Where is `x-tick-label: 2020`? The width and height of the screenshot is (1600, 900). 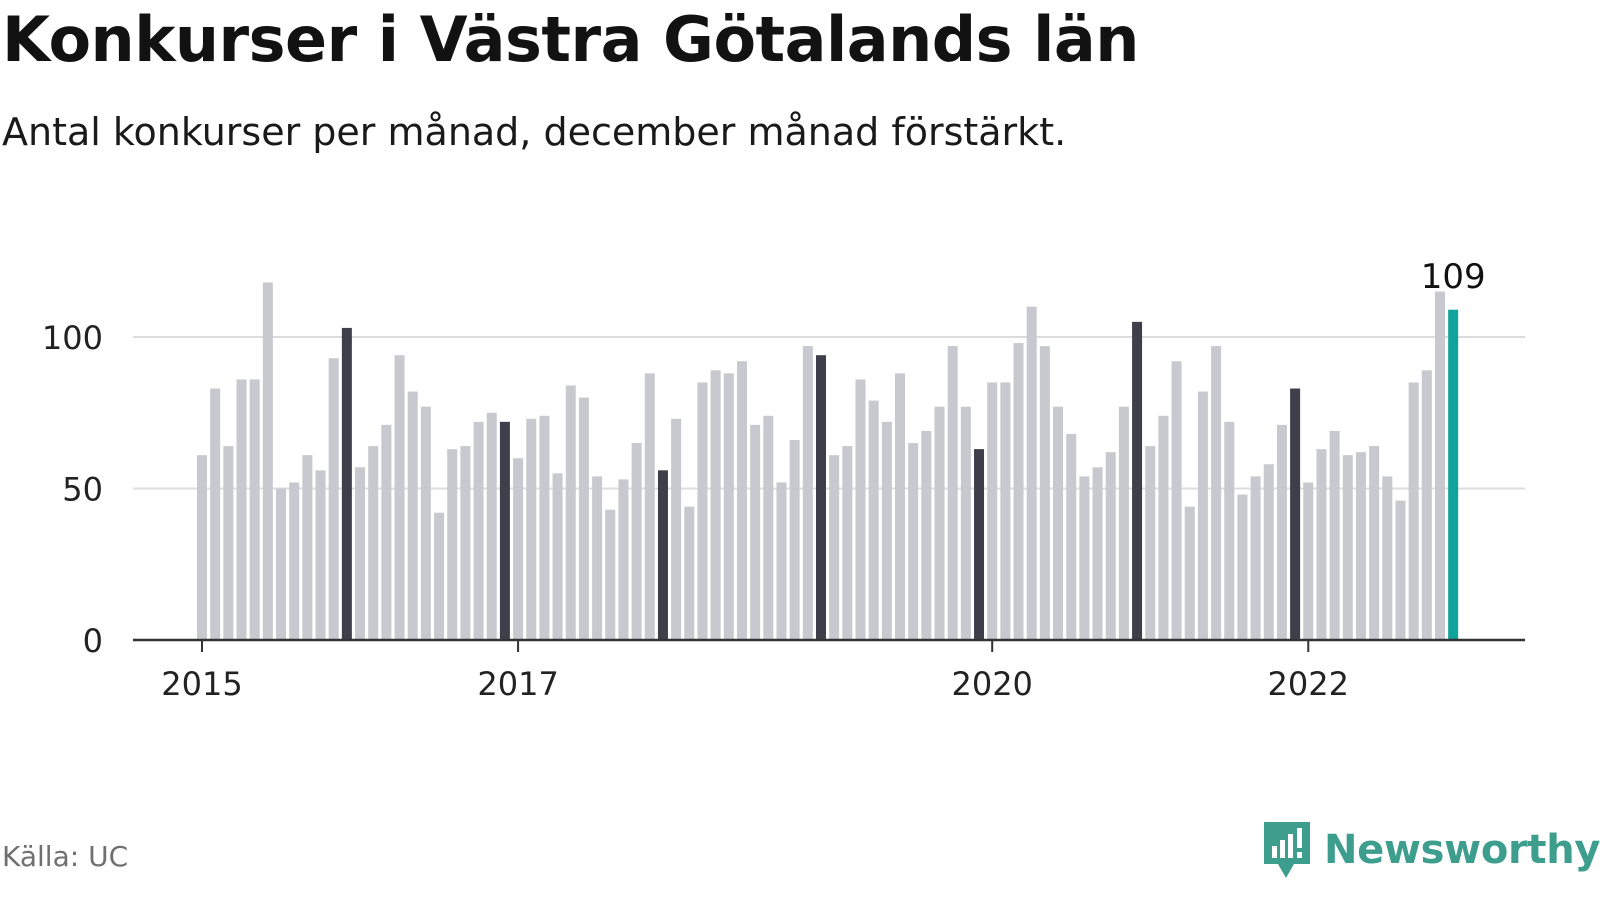 x-tick-label: 2020 is located at coordinates (991, 684).